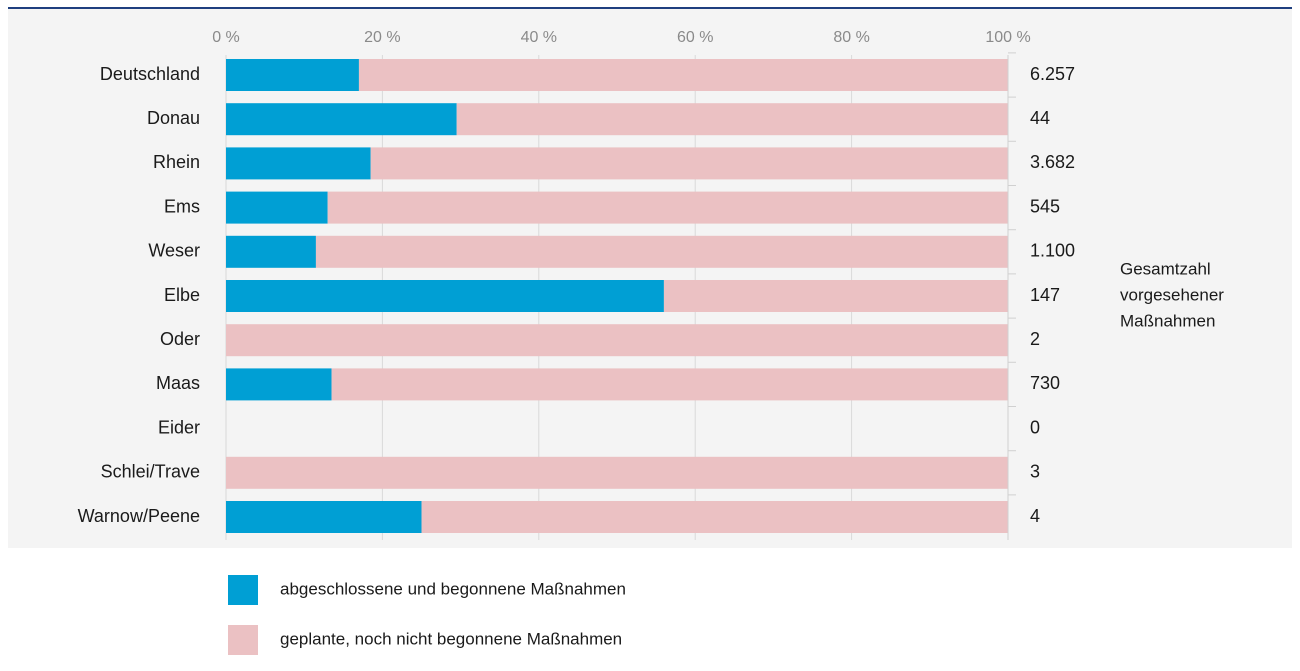 The width and height of the screenshot is (1300, 671). What do you see at coordinates (1052, 74) in the screenshot?
I see `total-label: 6.257` at bounding box center [1052, 74].